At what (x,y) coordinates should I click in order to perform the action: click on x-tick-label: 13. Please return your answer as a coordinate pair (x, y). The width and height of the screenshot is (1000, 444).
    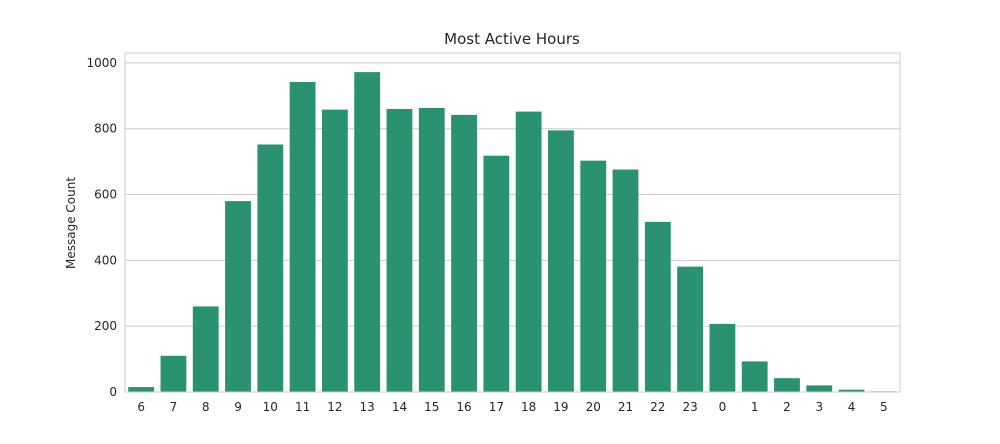
    Looking at the image, I should click on (367, 407).